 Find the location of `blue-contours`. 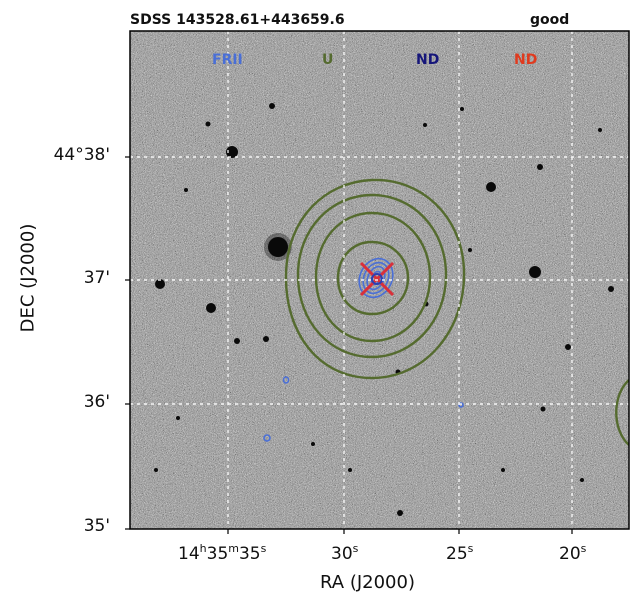

blue-contours is located at coordinates (363, 349).